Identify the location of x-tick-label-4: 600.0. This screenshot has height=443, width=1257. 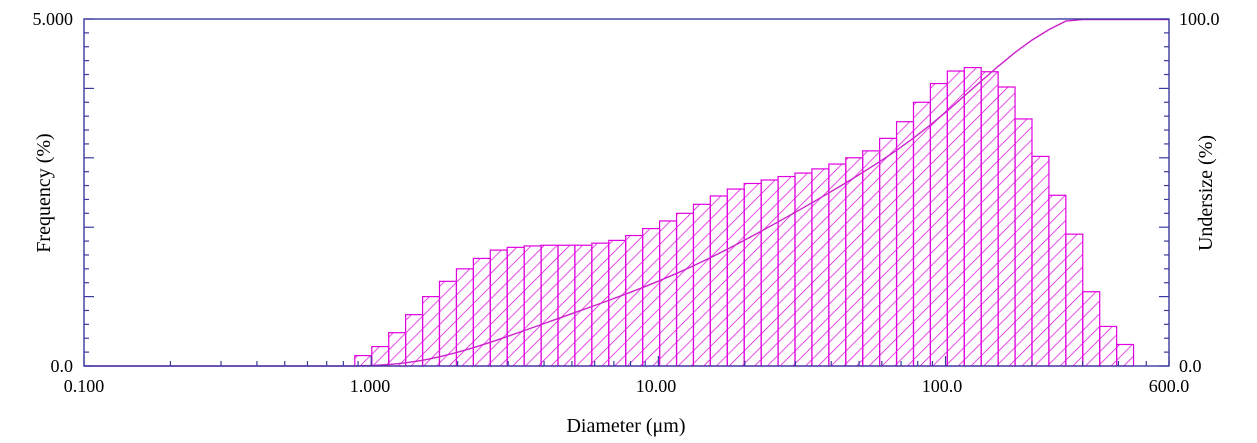
(1169, 386).